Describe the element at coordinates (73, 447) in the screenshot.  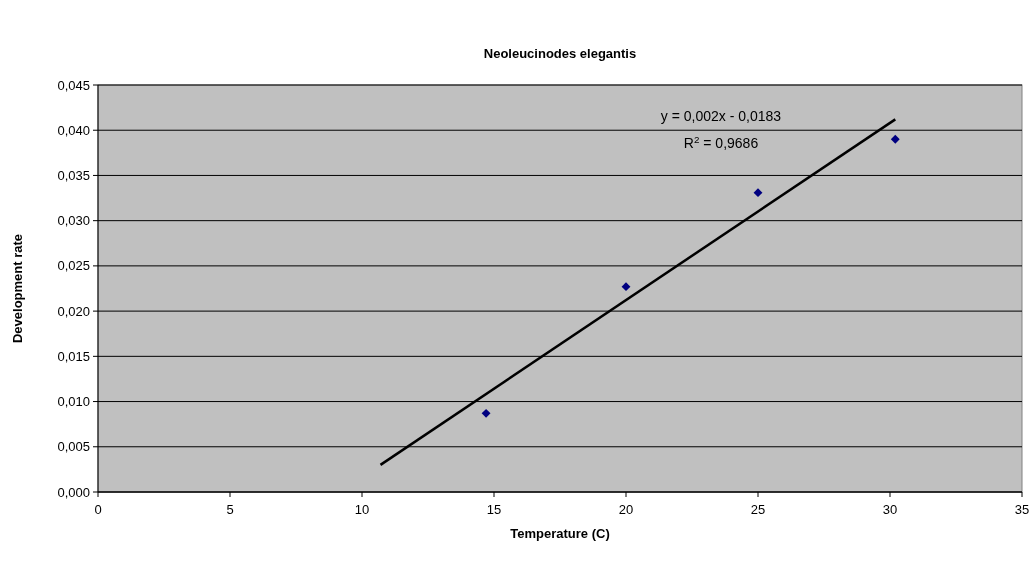
I see `y-tick-label: 0,005` at that location.